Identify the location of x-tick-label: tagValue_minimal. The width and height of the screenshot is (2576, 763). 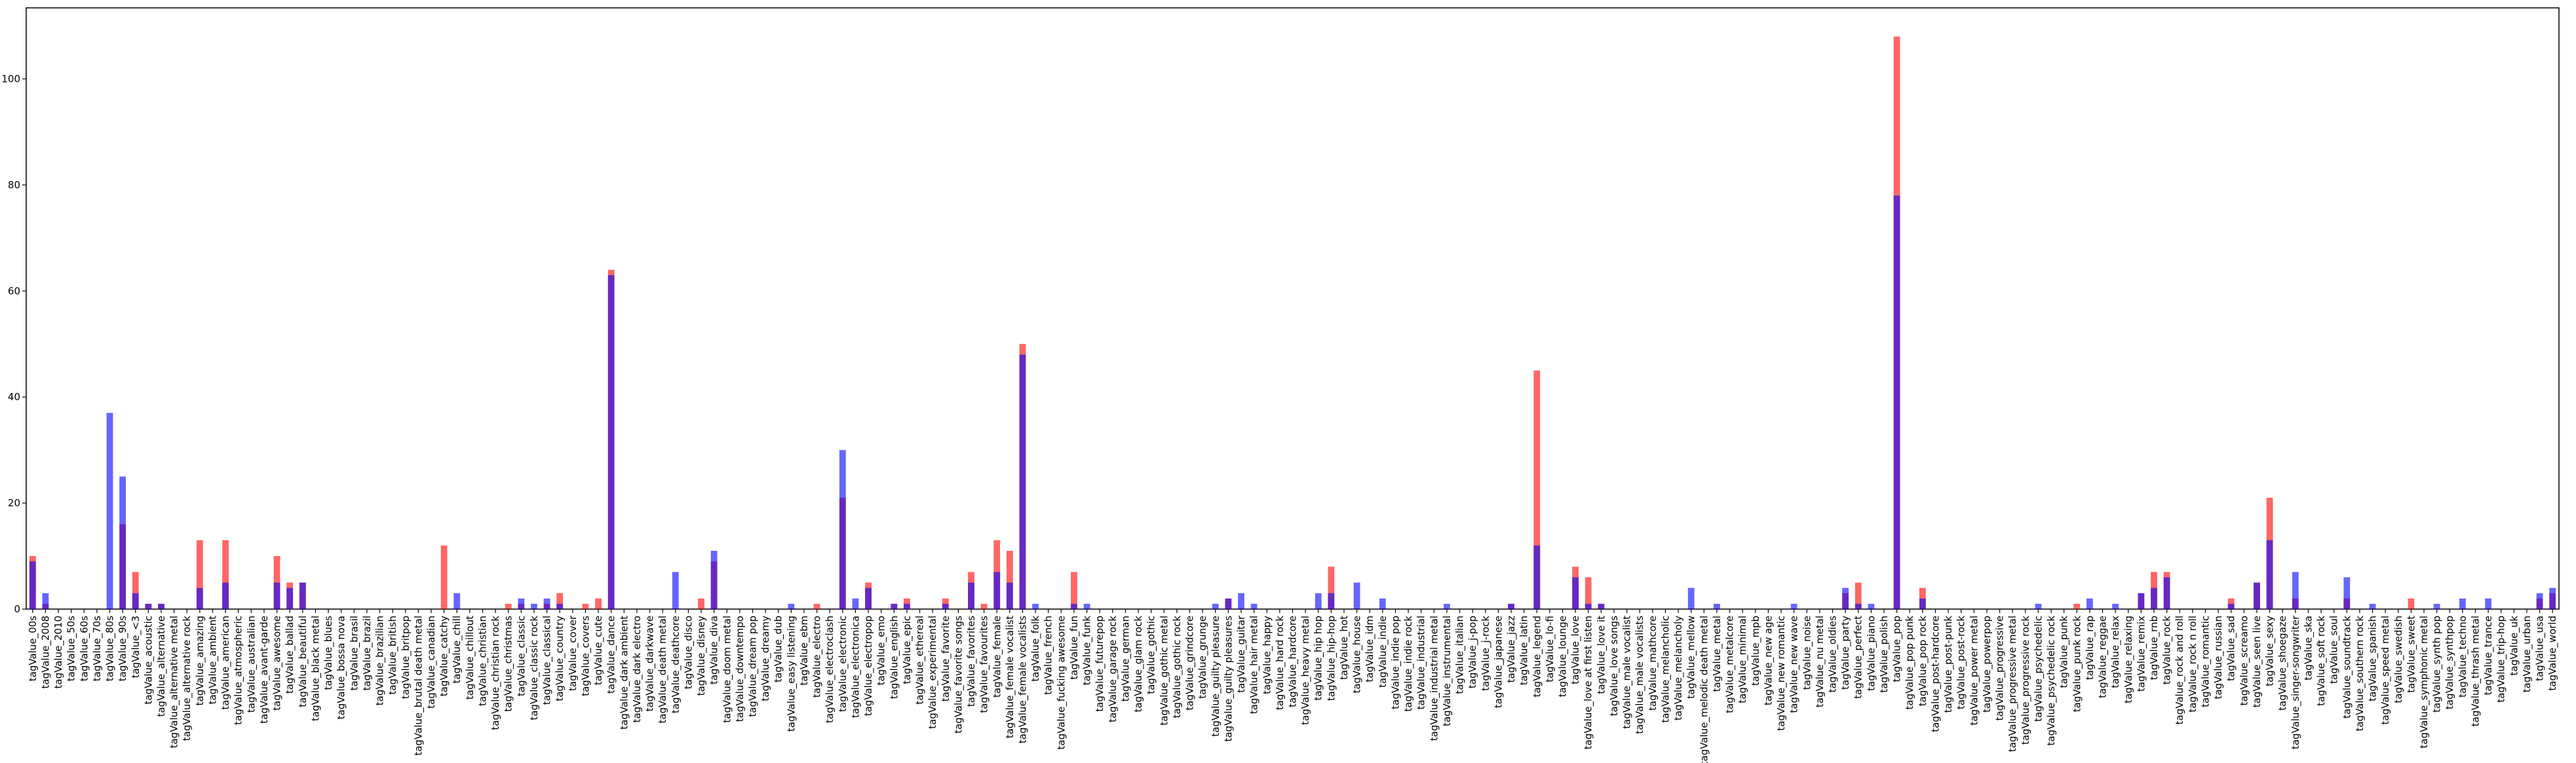
(1743, 659).